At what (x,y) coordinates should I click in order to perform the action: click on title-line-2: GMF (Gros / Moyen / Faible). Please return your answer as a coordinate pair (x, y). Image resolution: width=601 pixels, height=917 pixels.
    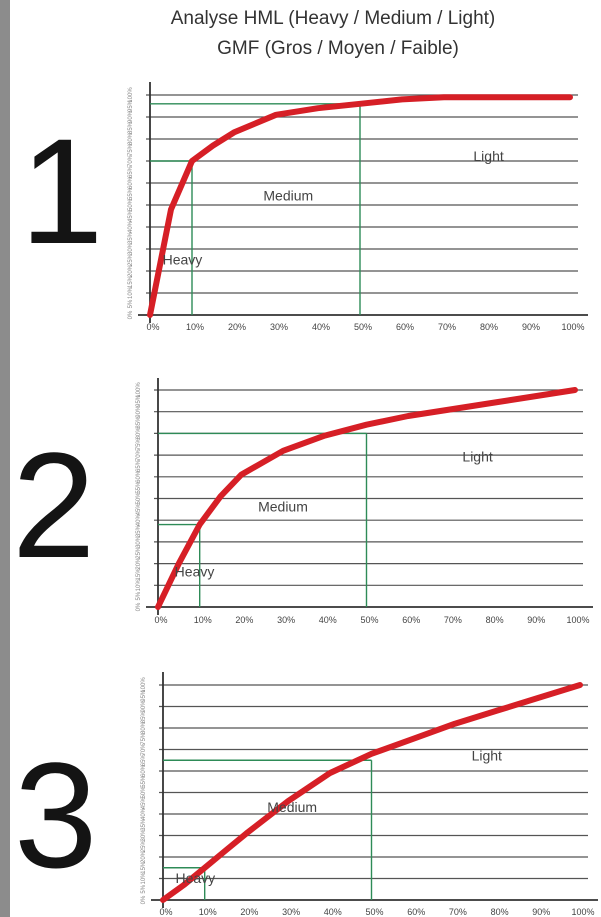
    Looking at the image, I should click on (338, 48).